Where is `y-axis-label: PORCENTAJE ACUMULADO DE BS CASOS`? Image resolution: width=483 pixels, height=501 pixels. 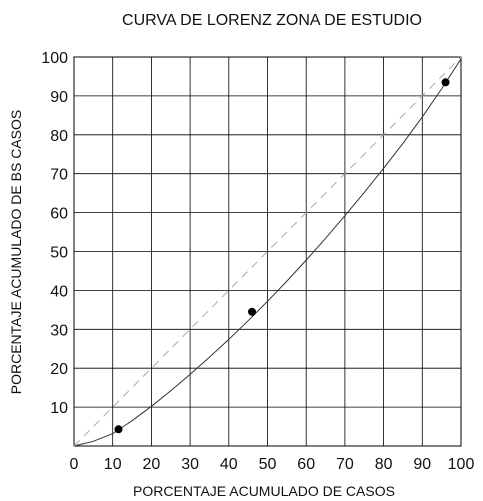 y-axis-label: PORCENTAJE ACUMULADO DE BS CASOS is located at coordinates (16, 252).